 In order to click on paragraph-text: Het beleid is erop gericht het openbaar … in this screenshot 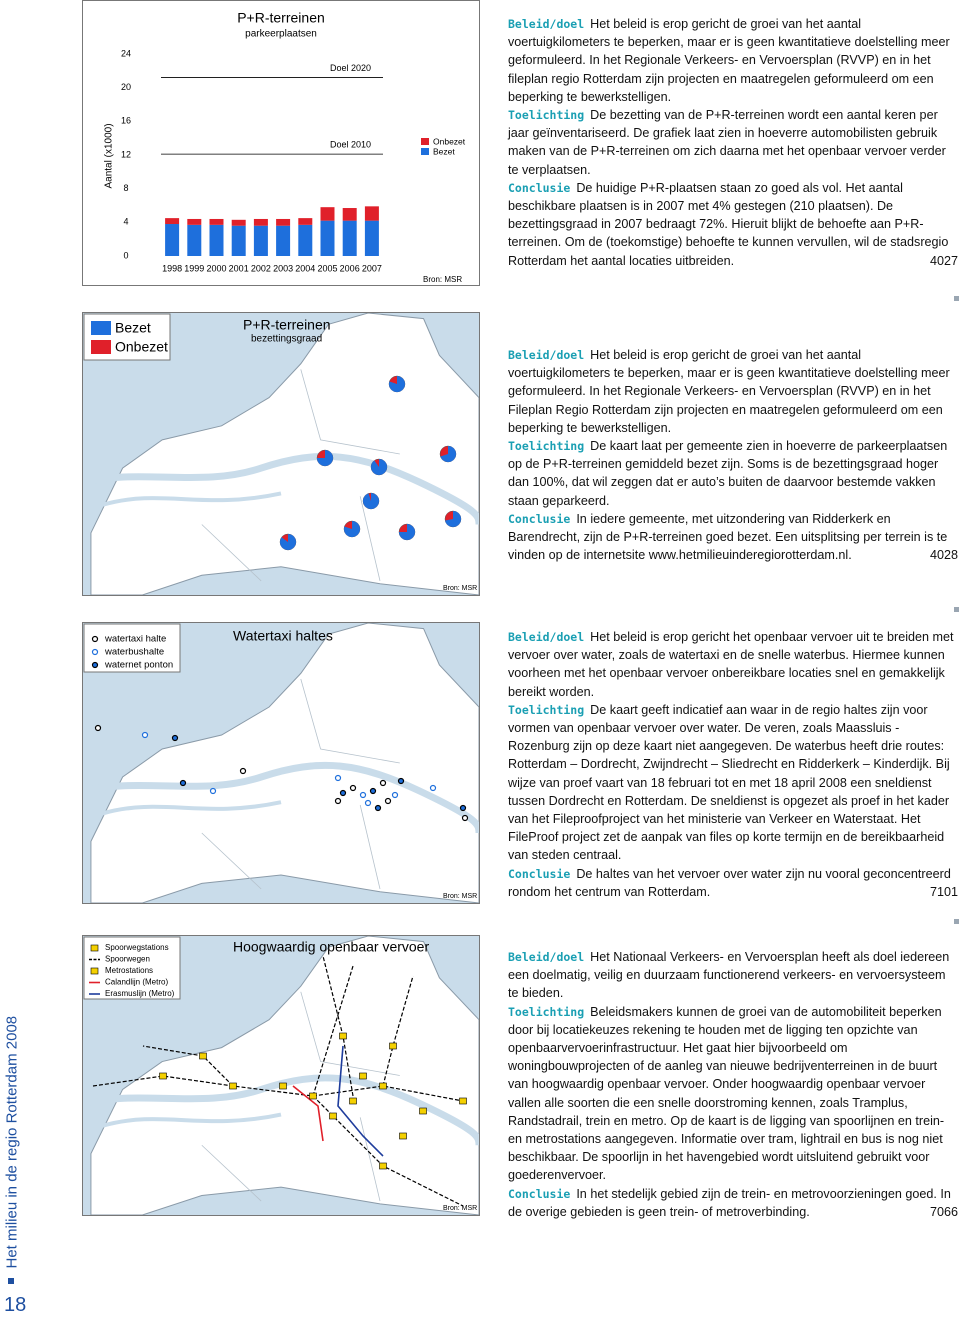, I will do `click(731, 664)`.